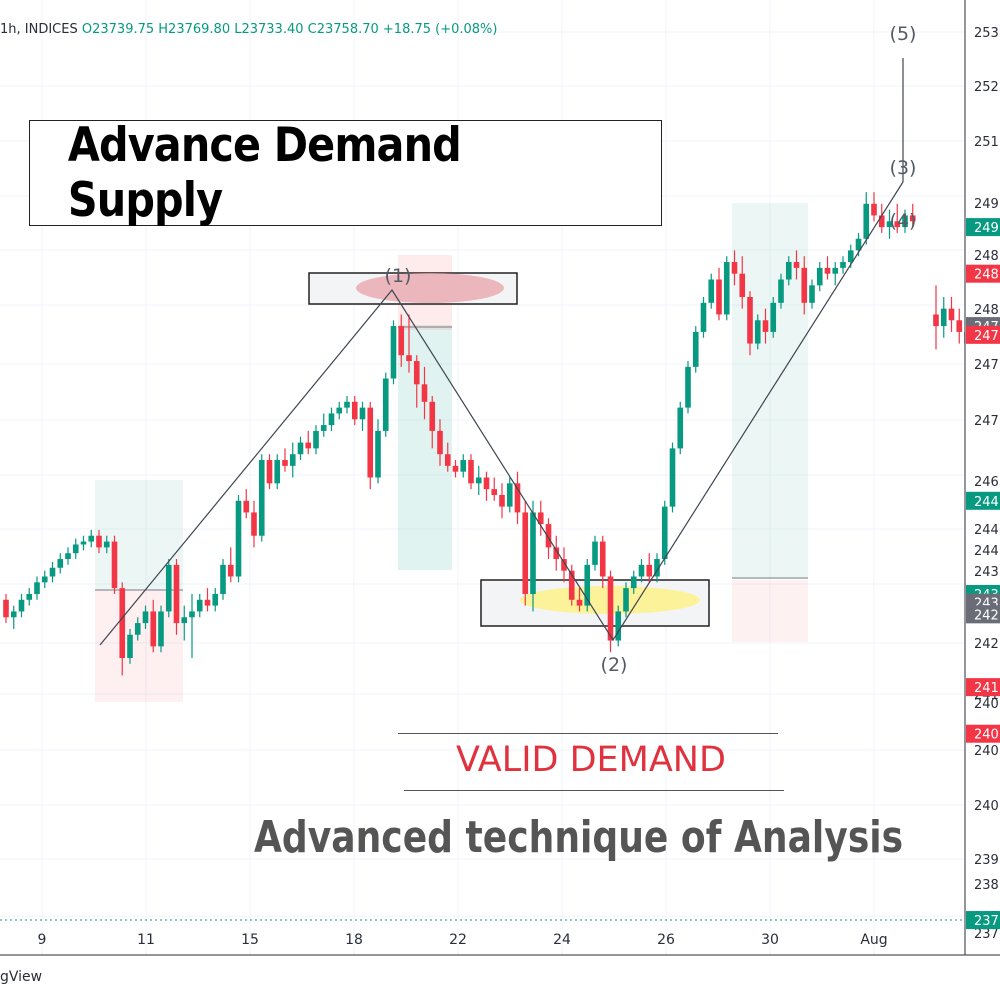 This screenshot has height=1000, width=1000. What do you see at coordinates (986, 502) in the screenshot?
I see `price-badge-label: 244` at bounding box center [986, 502].